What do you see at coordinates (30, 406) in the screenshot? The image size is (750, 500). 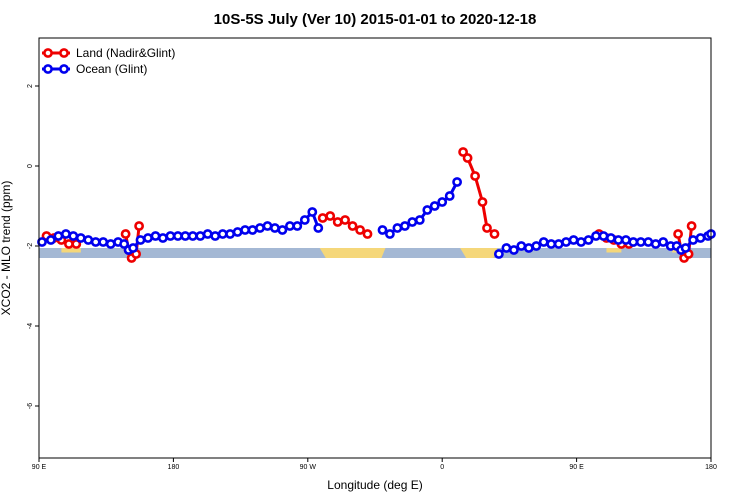 I see `y-tick-label: -6` at bounding box center [30, 406].